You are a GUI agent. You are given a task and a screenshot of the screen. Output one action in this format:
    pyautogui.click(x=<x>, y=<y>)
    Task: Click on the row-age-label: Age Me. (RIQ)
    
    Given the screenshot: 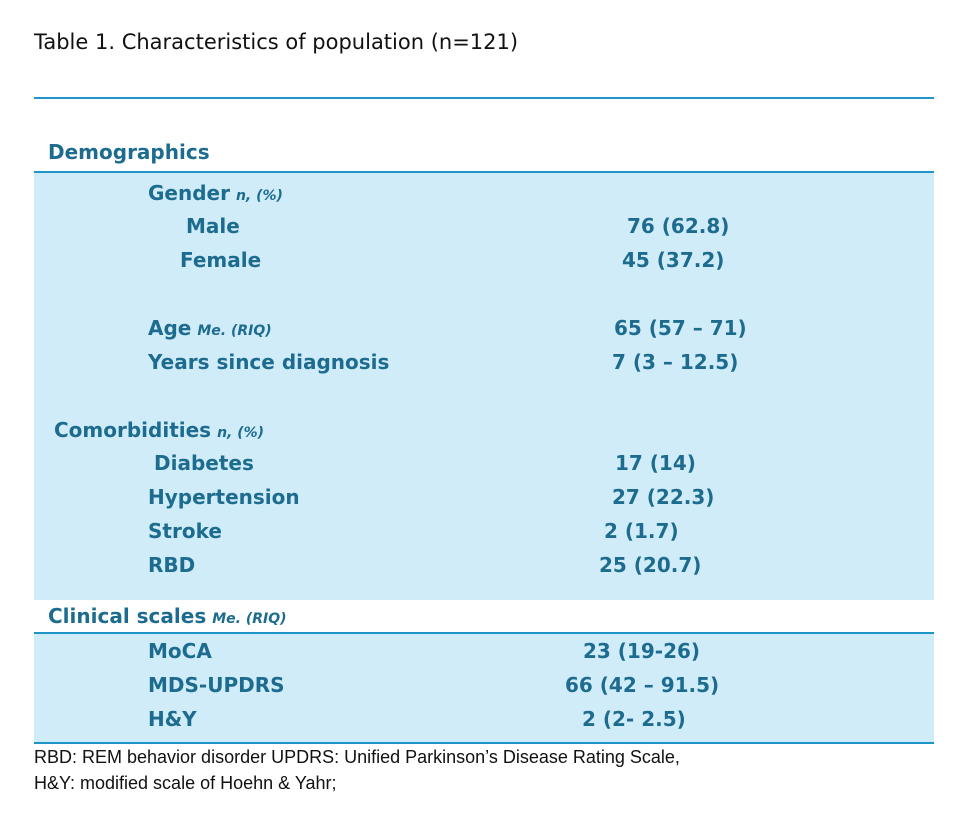 What is the action you would take?
    pyautogui.click(x=210, y=328)
    